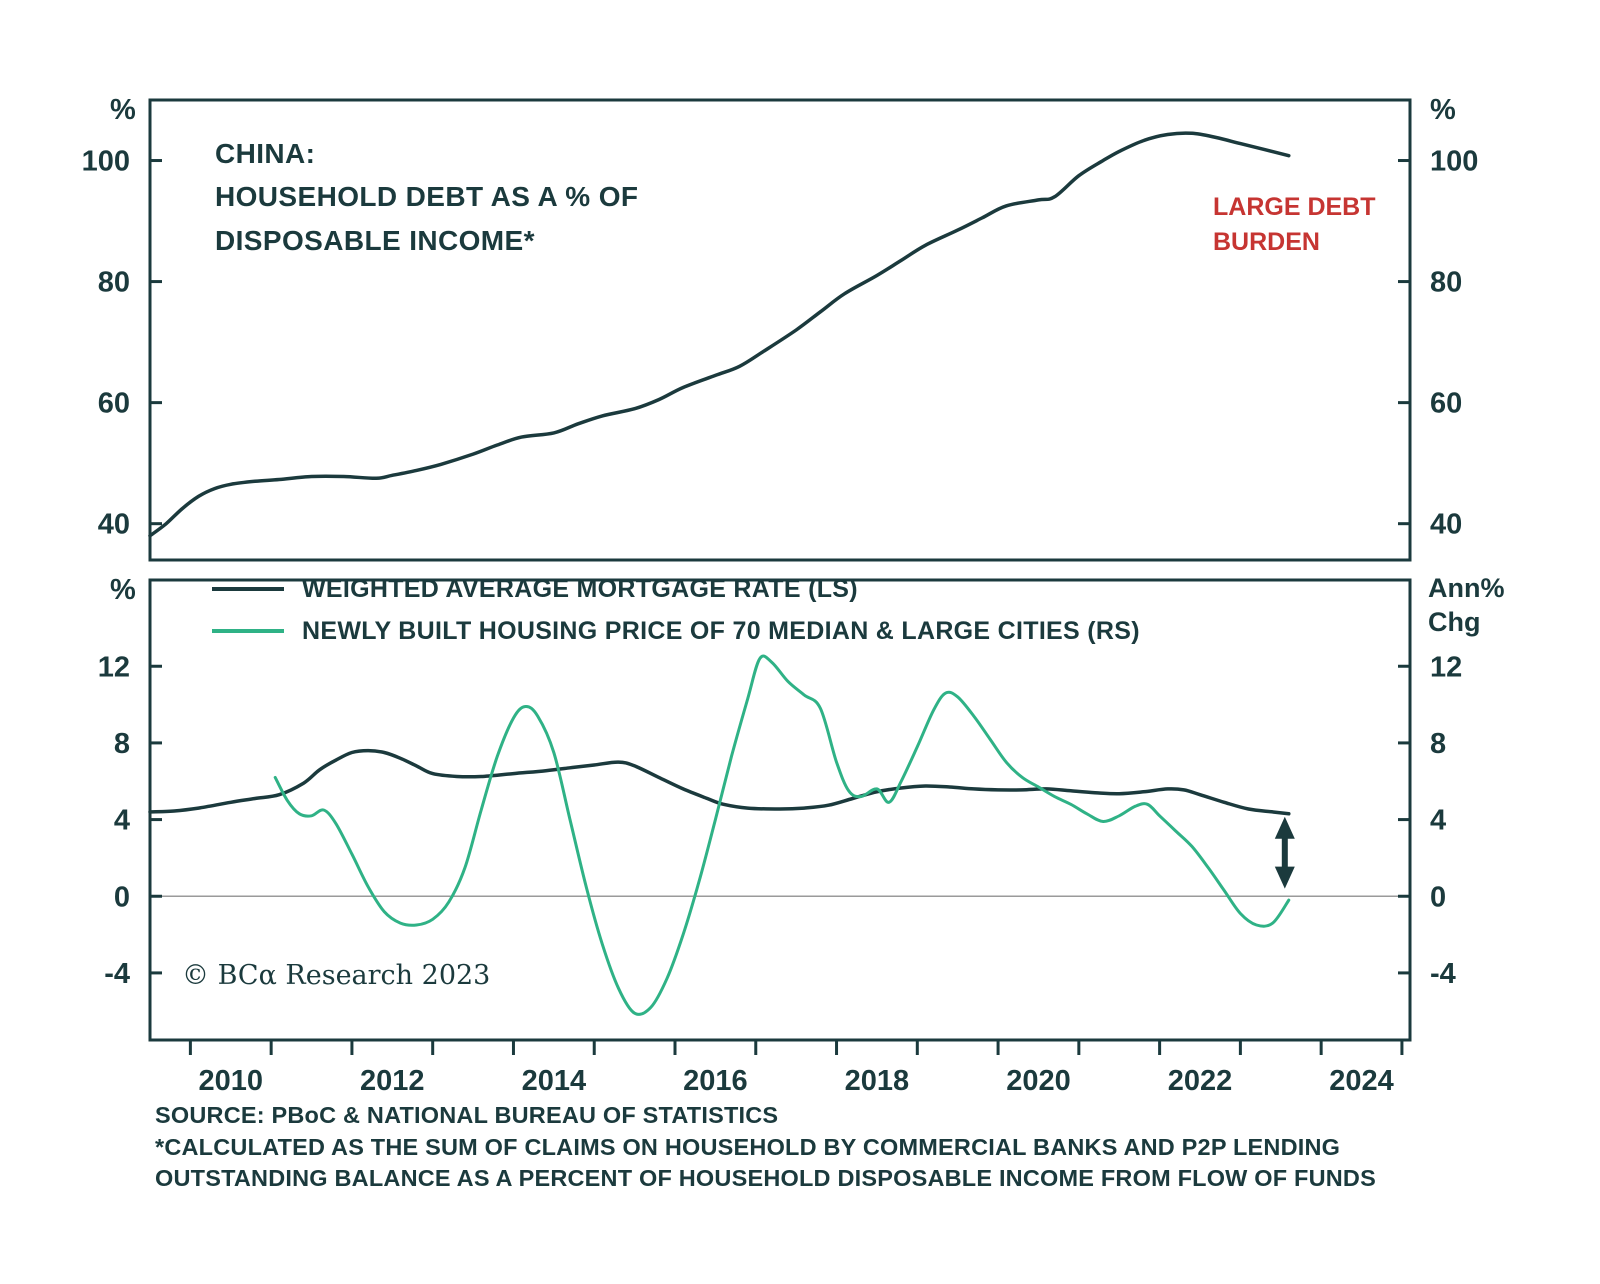 This screenshot has height=1284, width=1600. What do you see at coordinates (1284, 827) in the screenshot?
I see `gap-arrow-head-up-icon` at bounding box center [1284, 827].